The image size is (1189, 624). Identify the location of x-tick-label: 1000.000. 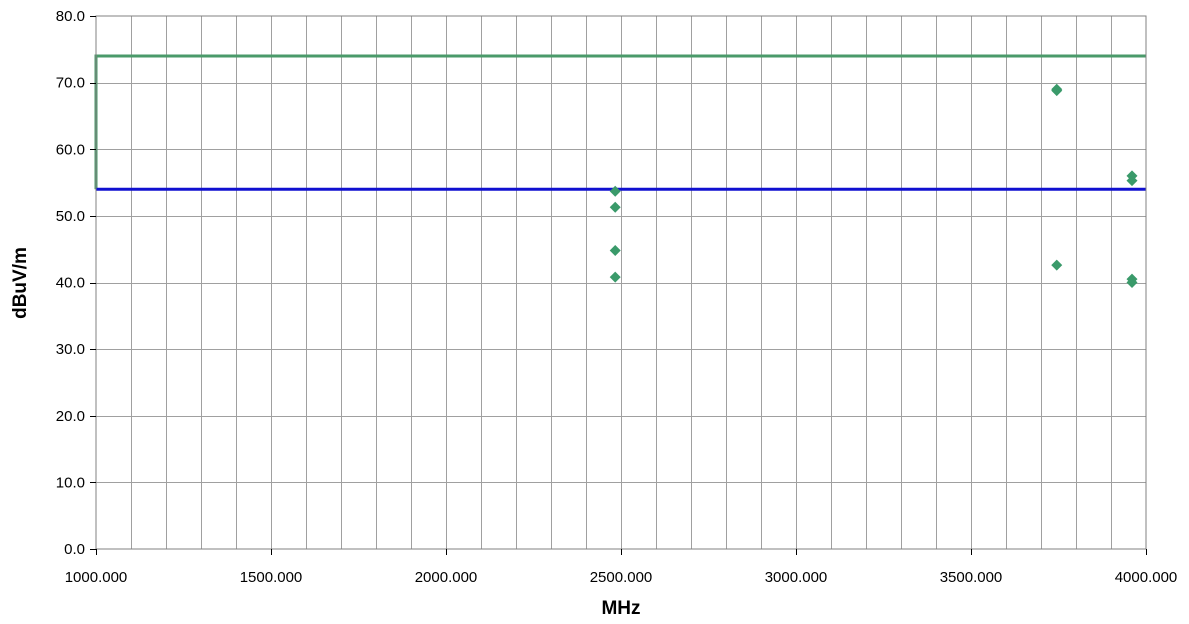
(96, 577).